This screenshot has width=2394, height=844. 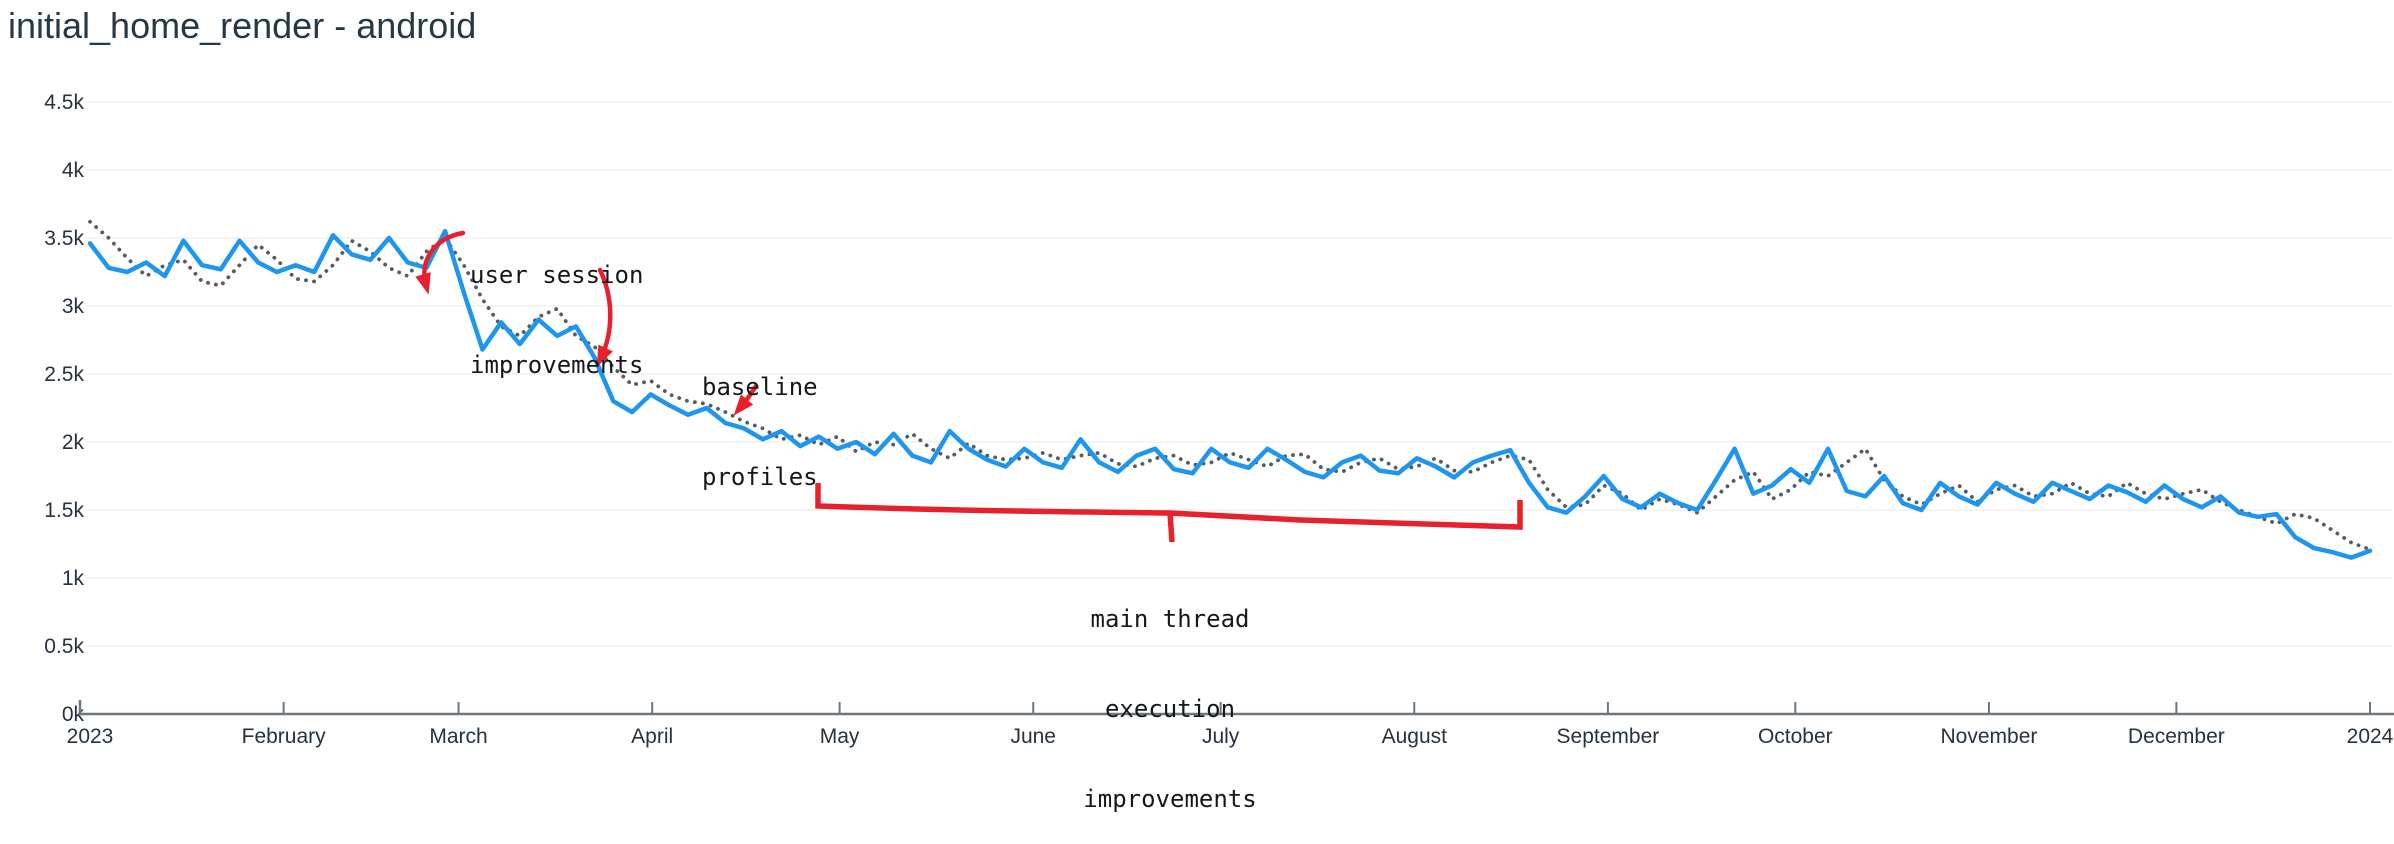 What do you see at coordinates (760, 477) in the screenshot?
I see `annotation-line: profiles` at bounding box center [760, 477].